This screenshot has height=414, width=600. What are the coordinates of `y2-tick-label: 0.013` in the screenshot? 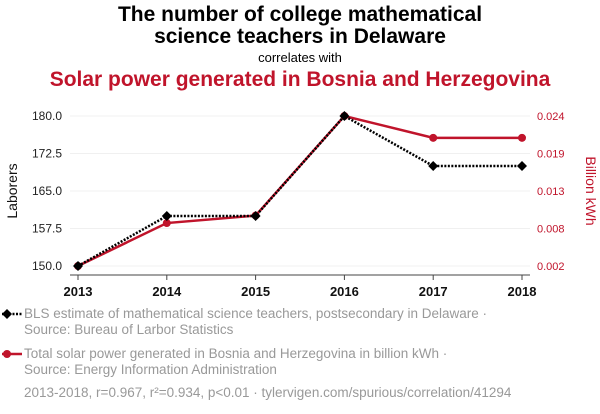 It's located at (551, 192).